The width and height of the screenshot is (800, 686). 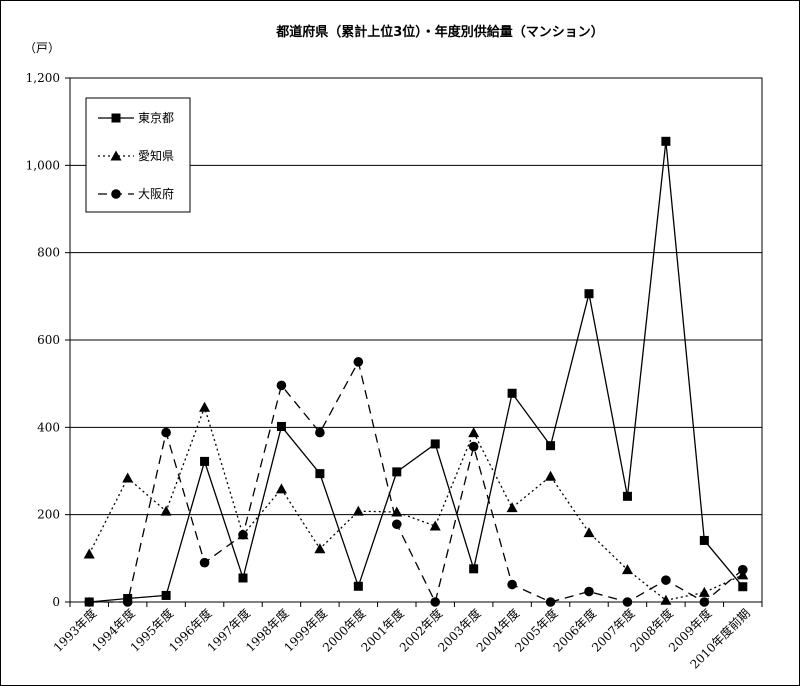 What do you see at coordinates (156, 156) in the screenshot?
I see `legend-label: 愛知県` at bounding box center [156, 156].